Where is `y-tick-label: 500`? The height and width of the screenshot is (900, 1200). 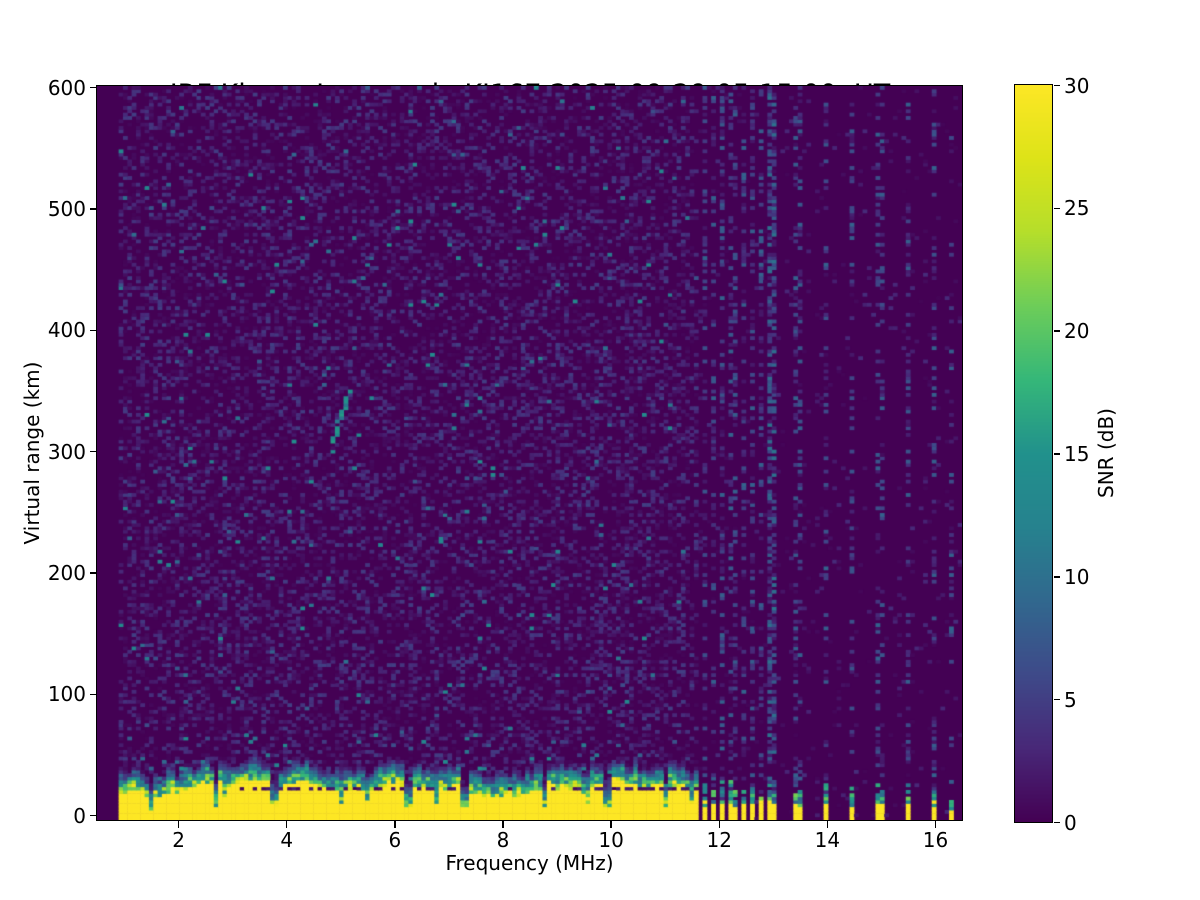
y-tick-label: 500 is located at coordinates (66, 209).